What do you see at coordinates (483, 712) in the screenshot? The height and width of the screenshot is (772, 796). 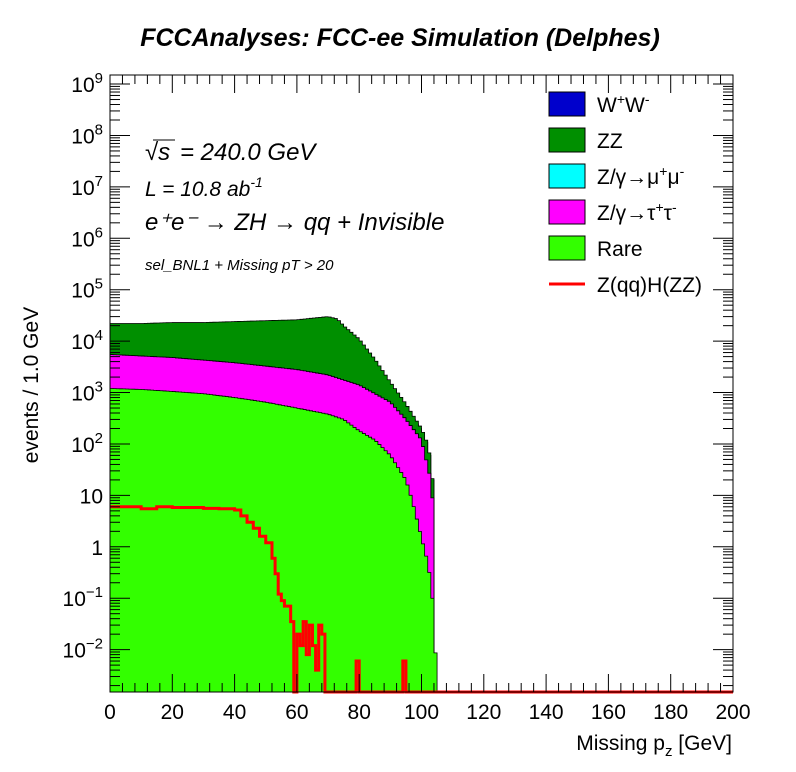 I see `x-tick-label: 120` at bounding box center [483, 712].